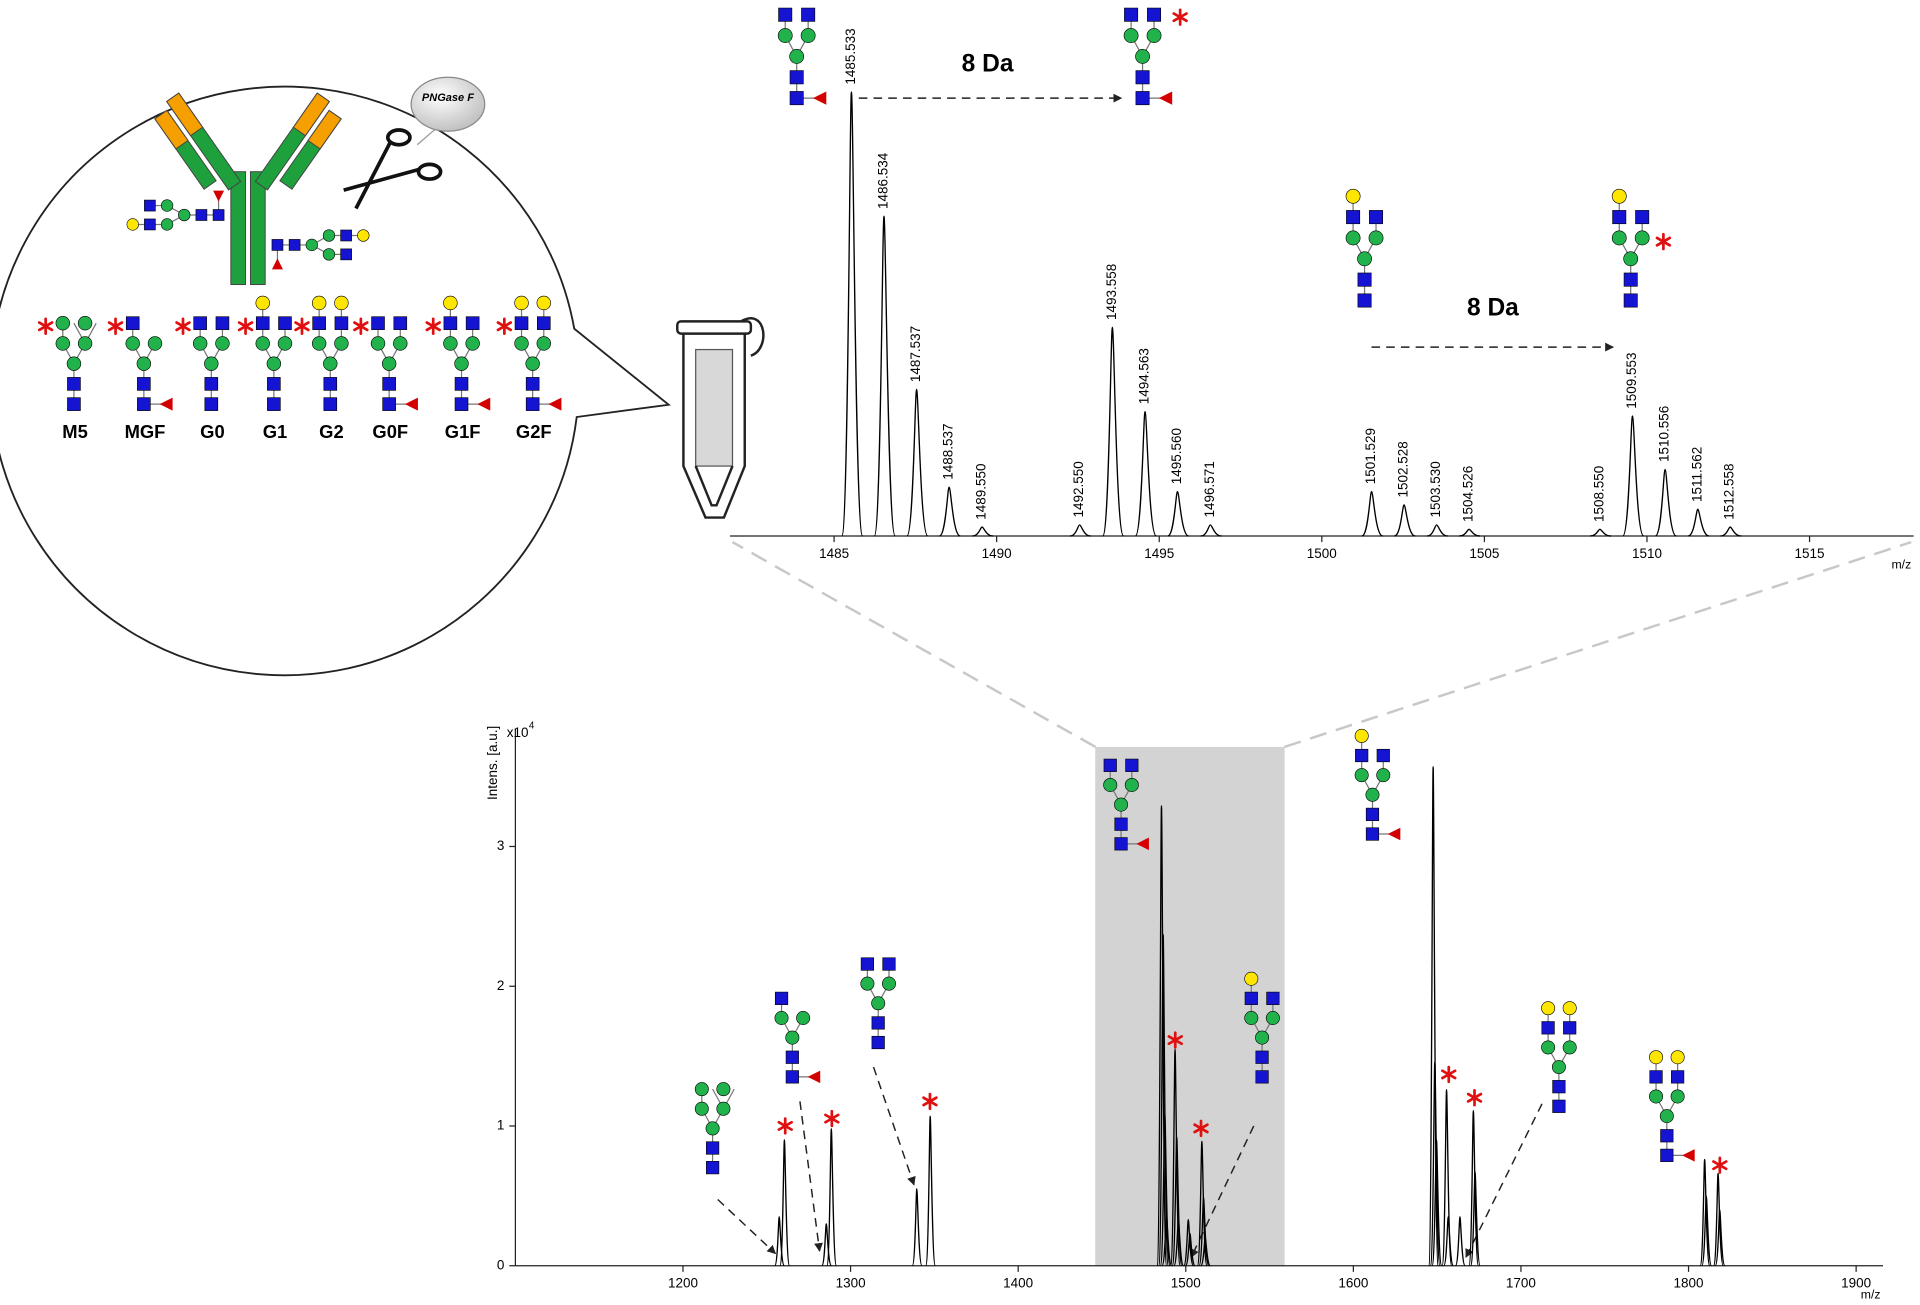 This screenshot has width=1920, height=1305. Describe the element at coordinates (248, 189) in the screenshot. I see `antibody` at that location.